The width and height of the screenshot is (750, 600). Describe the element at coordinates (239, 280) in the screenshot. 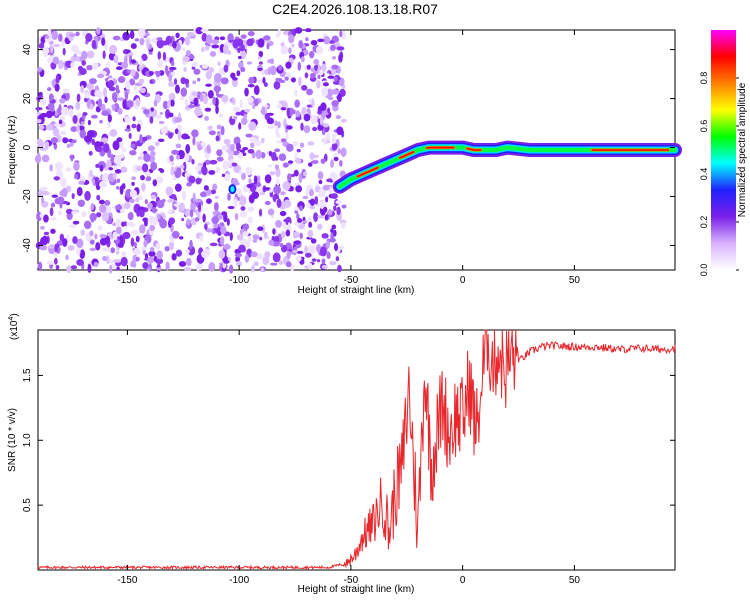

I see `x-tick-label: -100` at that location.